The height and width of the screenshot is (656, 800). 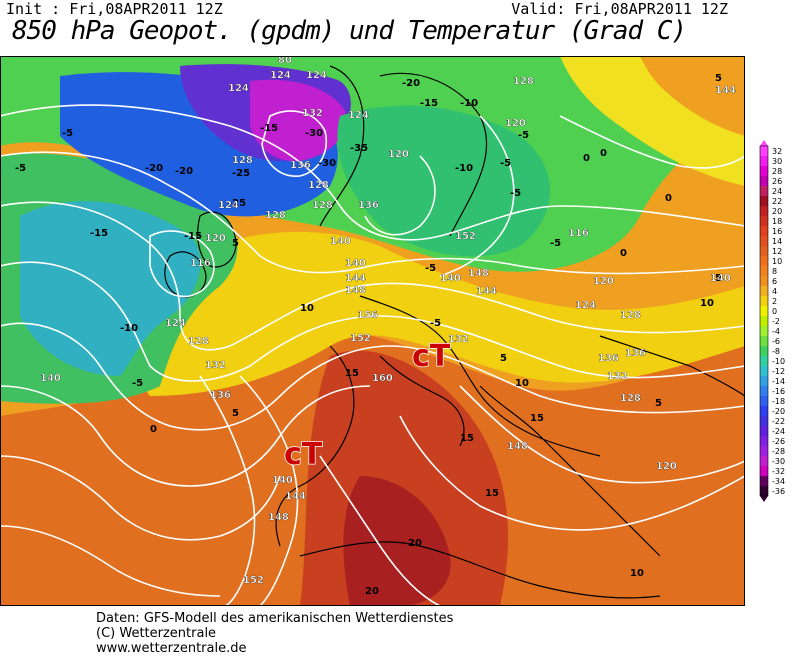 I want to click on temp-label: -25, so click(x=237, y=203).